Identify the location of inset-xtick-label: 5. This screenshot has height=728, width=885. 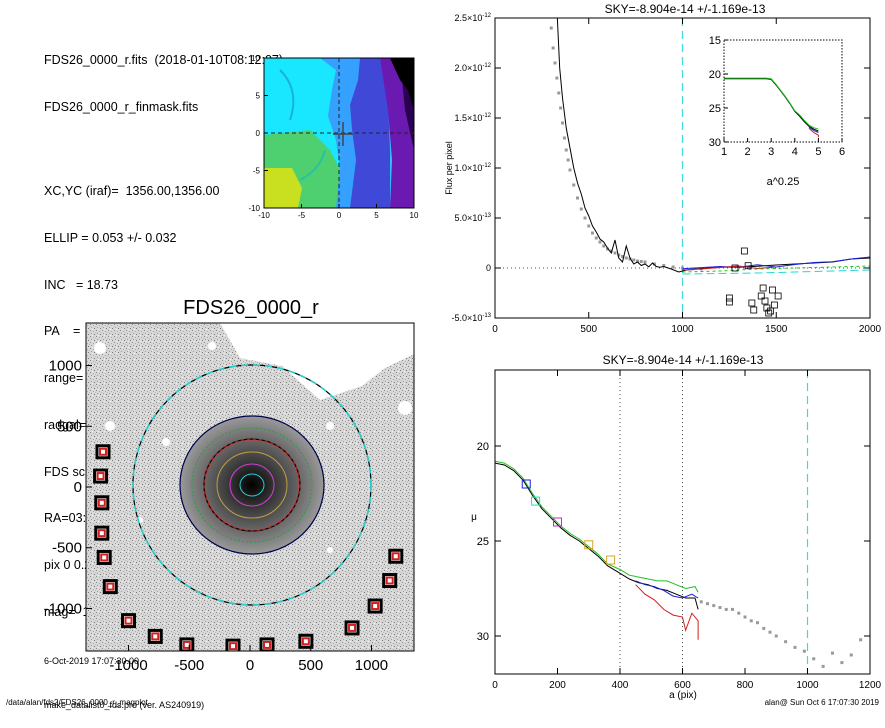
(818, 152).